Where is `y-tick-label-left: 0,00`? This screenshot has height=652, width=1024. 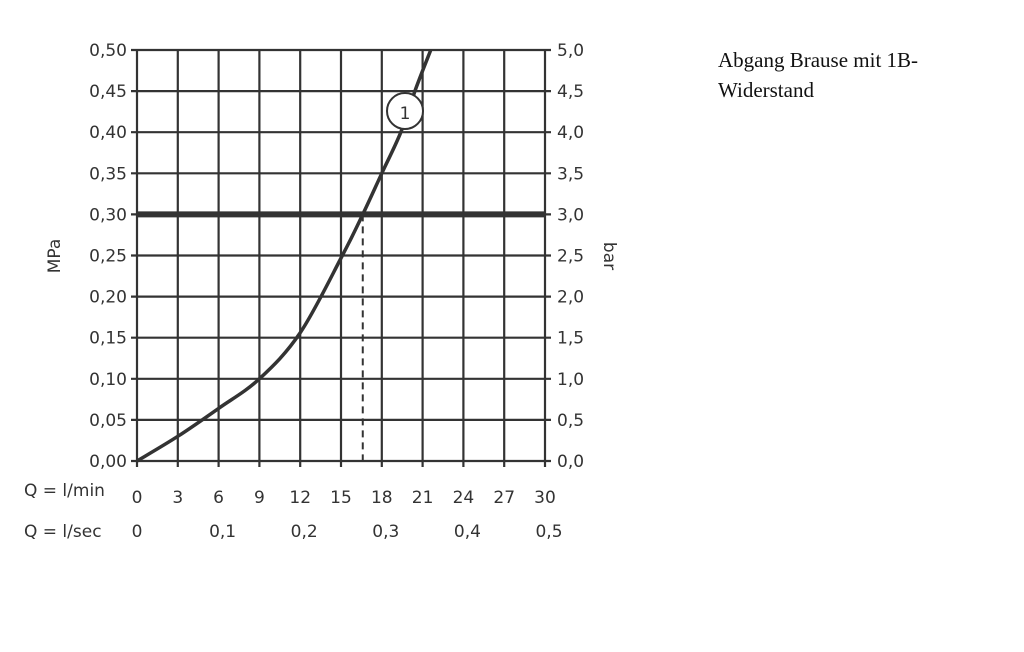
y-tick-label-left: 0,00 is located at coordinates (108, 462).